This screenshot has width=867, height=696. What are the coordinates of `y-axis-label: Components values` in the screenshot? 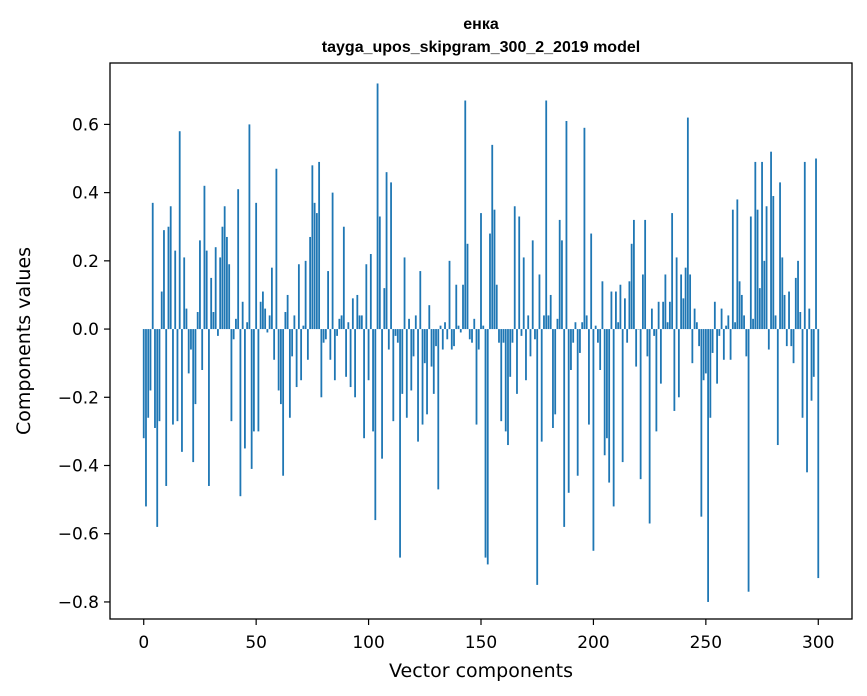 It's located at (24, 341).